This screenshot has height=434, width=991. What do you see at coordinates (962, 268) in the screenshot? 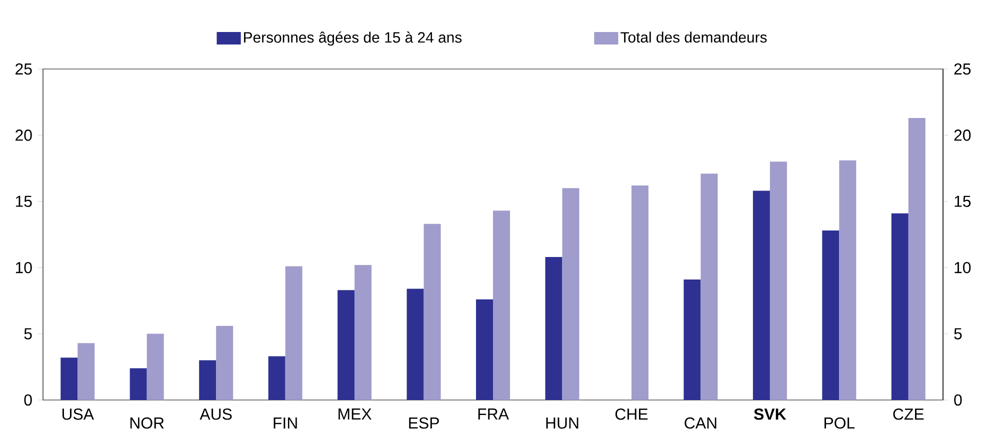
I see `y-tick-label: 10` at bounding box center [962, 268].